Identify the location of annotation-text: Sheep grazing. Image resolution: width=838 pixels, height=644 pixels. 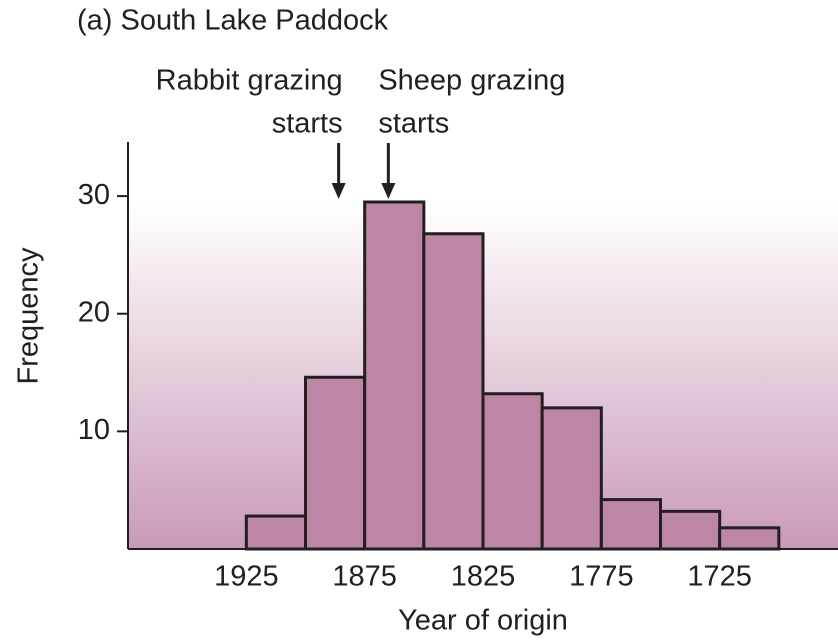
(471, 81).